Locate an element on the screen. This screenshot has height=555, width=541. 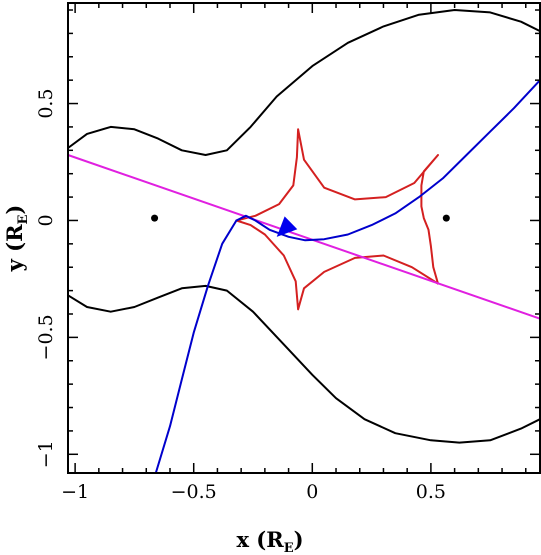
y-tick-label: −0.5 is located at coordinates (46, 337).